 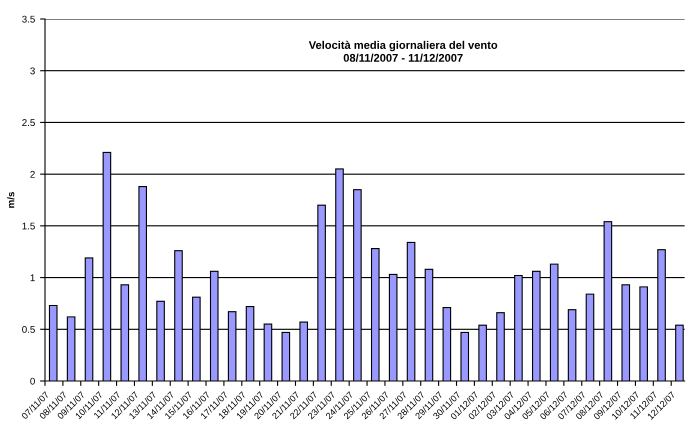 What do you see at coordinates (28, 226) in the screenshot?
I see `y-tick-label: 1.5` at bounding box center [28, 226].